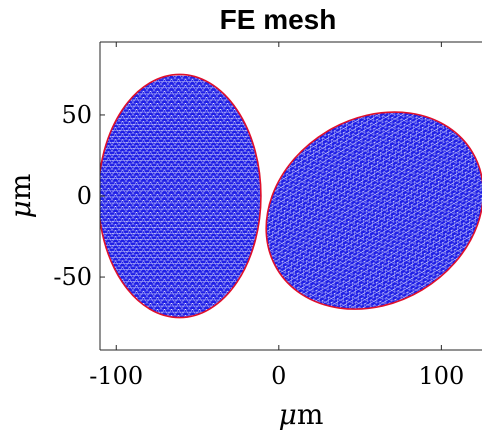 The width and height of the screenshot is (482, 442). What do you see at coordinates (116, 376) in the screenshot?
I see `x-tick-label: -100` at bounding box center [116, 376].